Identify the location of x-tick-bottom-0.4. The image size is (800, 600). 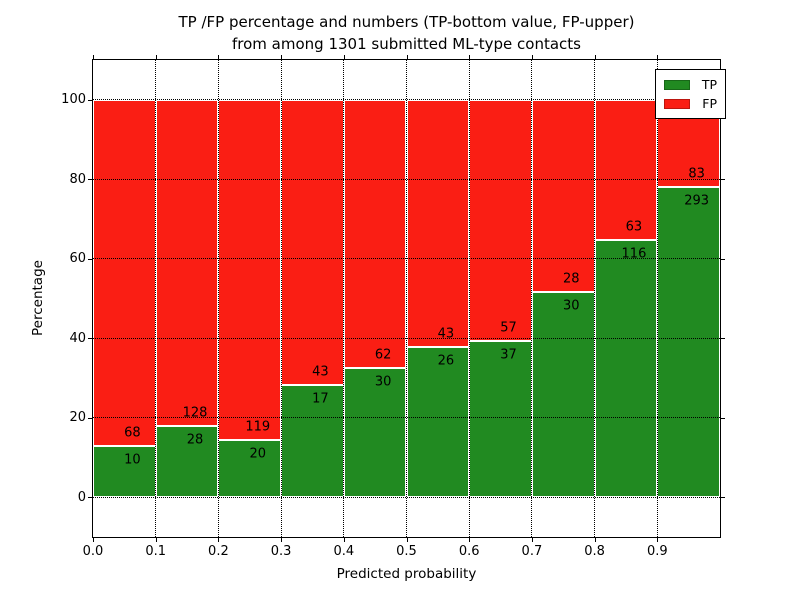
(344, 540).